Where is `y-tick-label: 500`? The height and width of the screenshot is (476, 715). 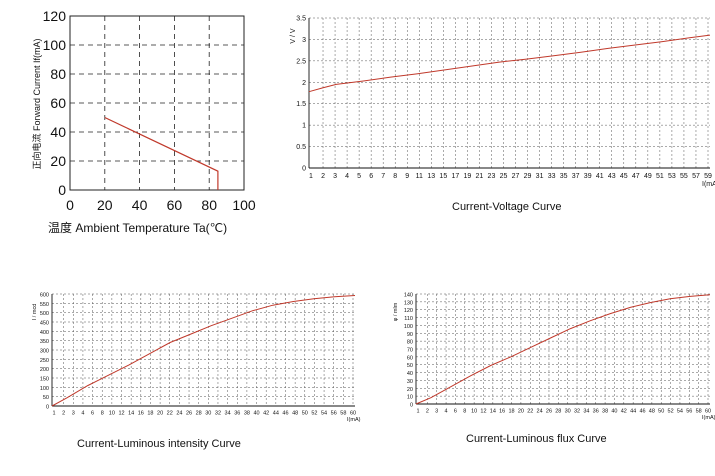 y-tick-label: 500 is located at coordinates (44, 314).